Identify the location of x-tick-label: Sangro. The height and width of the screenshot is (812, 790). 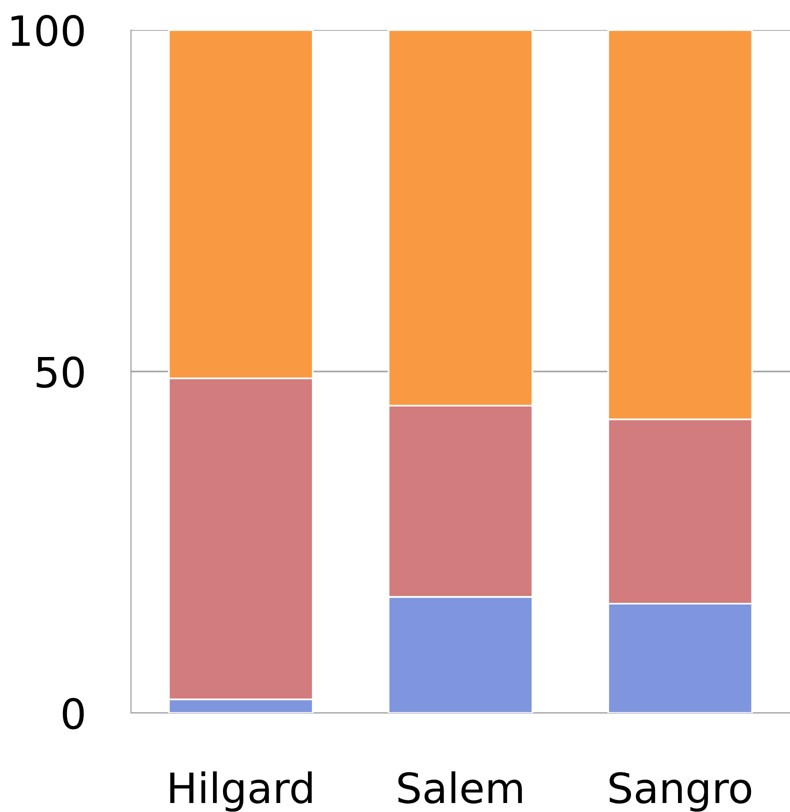
(681, 792).